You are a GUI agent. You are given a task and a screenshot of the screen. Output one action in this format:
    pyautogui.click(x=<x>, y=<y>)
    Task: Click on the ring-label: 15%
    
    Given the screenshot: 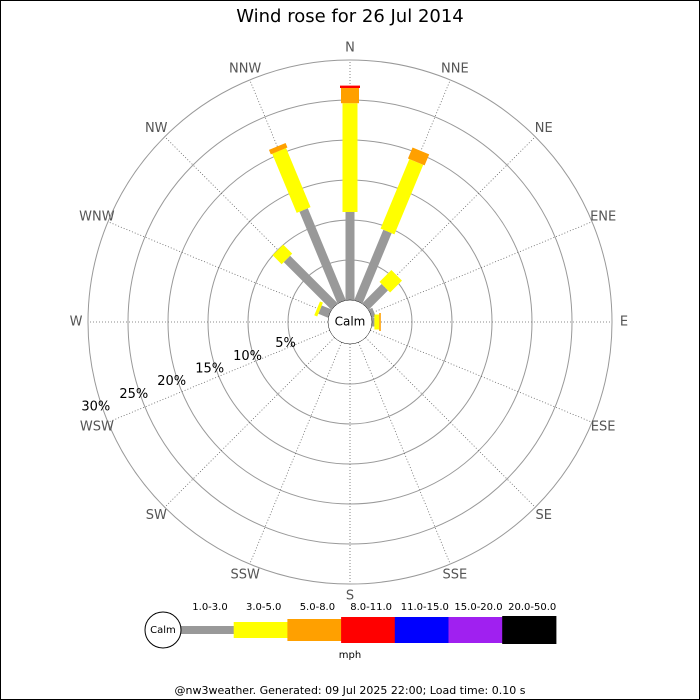 What is the action you would take?
    pyautogui.click(x=209, y=368)
    